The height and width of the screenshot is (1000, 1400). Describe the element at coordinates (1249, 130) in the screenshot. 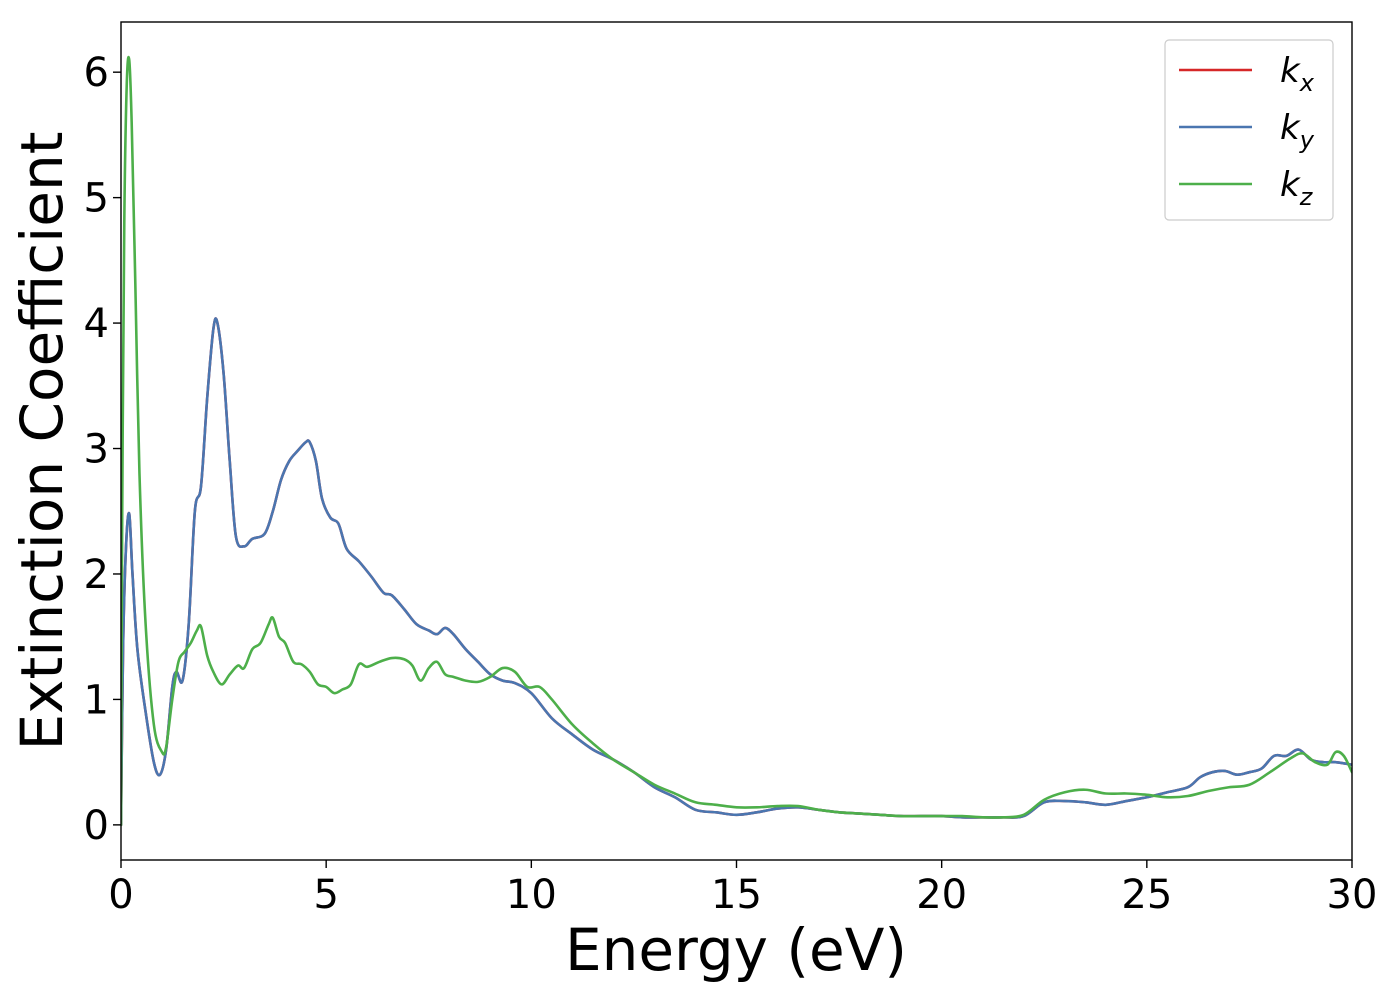

I see `legend-frame` at that location.